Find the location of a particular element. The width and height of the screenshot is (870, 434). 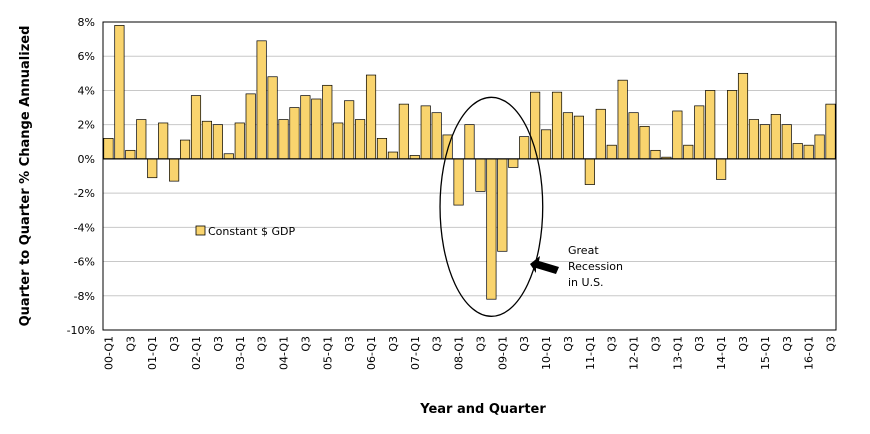

recession-ellipse is located at coordinates (491, 206).